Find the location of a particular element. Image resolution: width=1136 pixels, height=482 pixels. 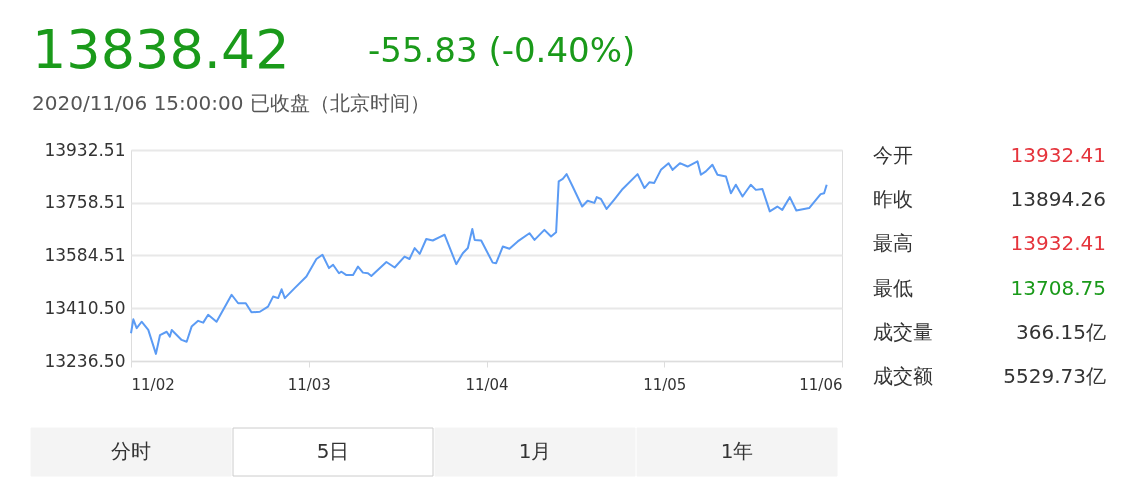

y-tick-label: 13758.51 is located at coordinates (85, 202).